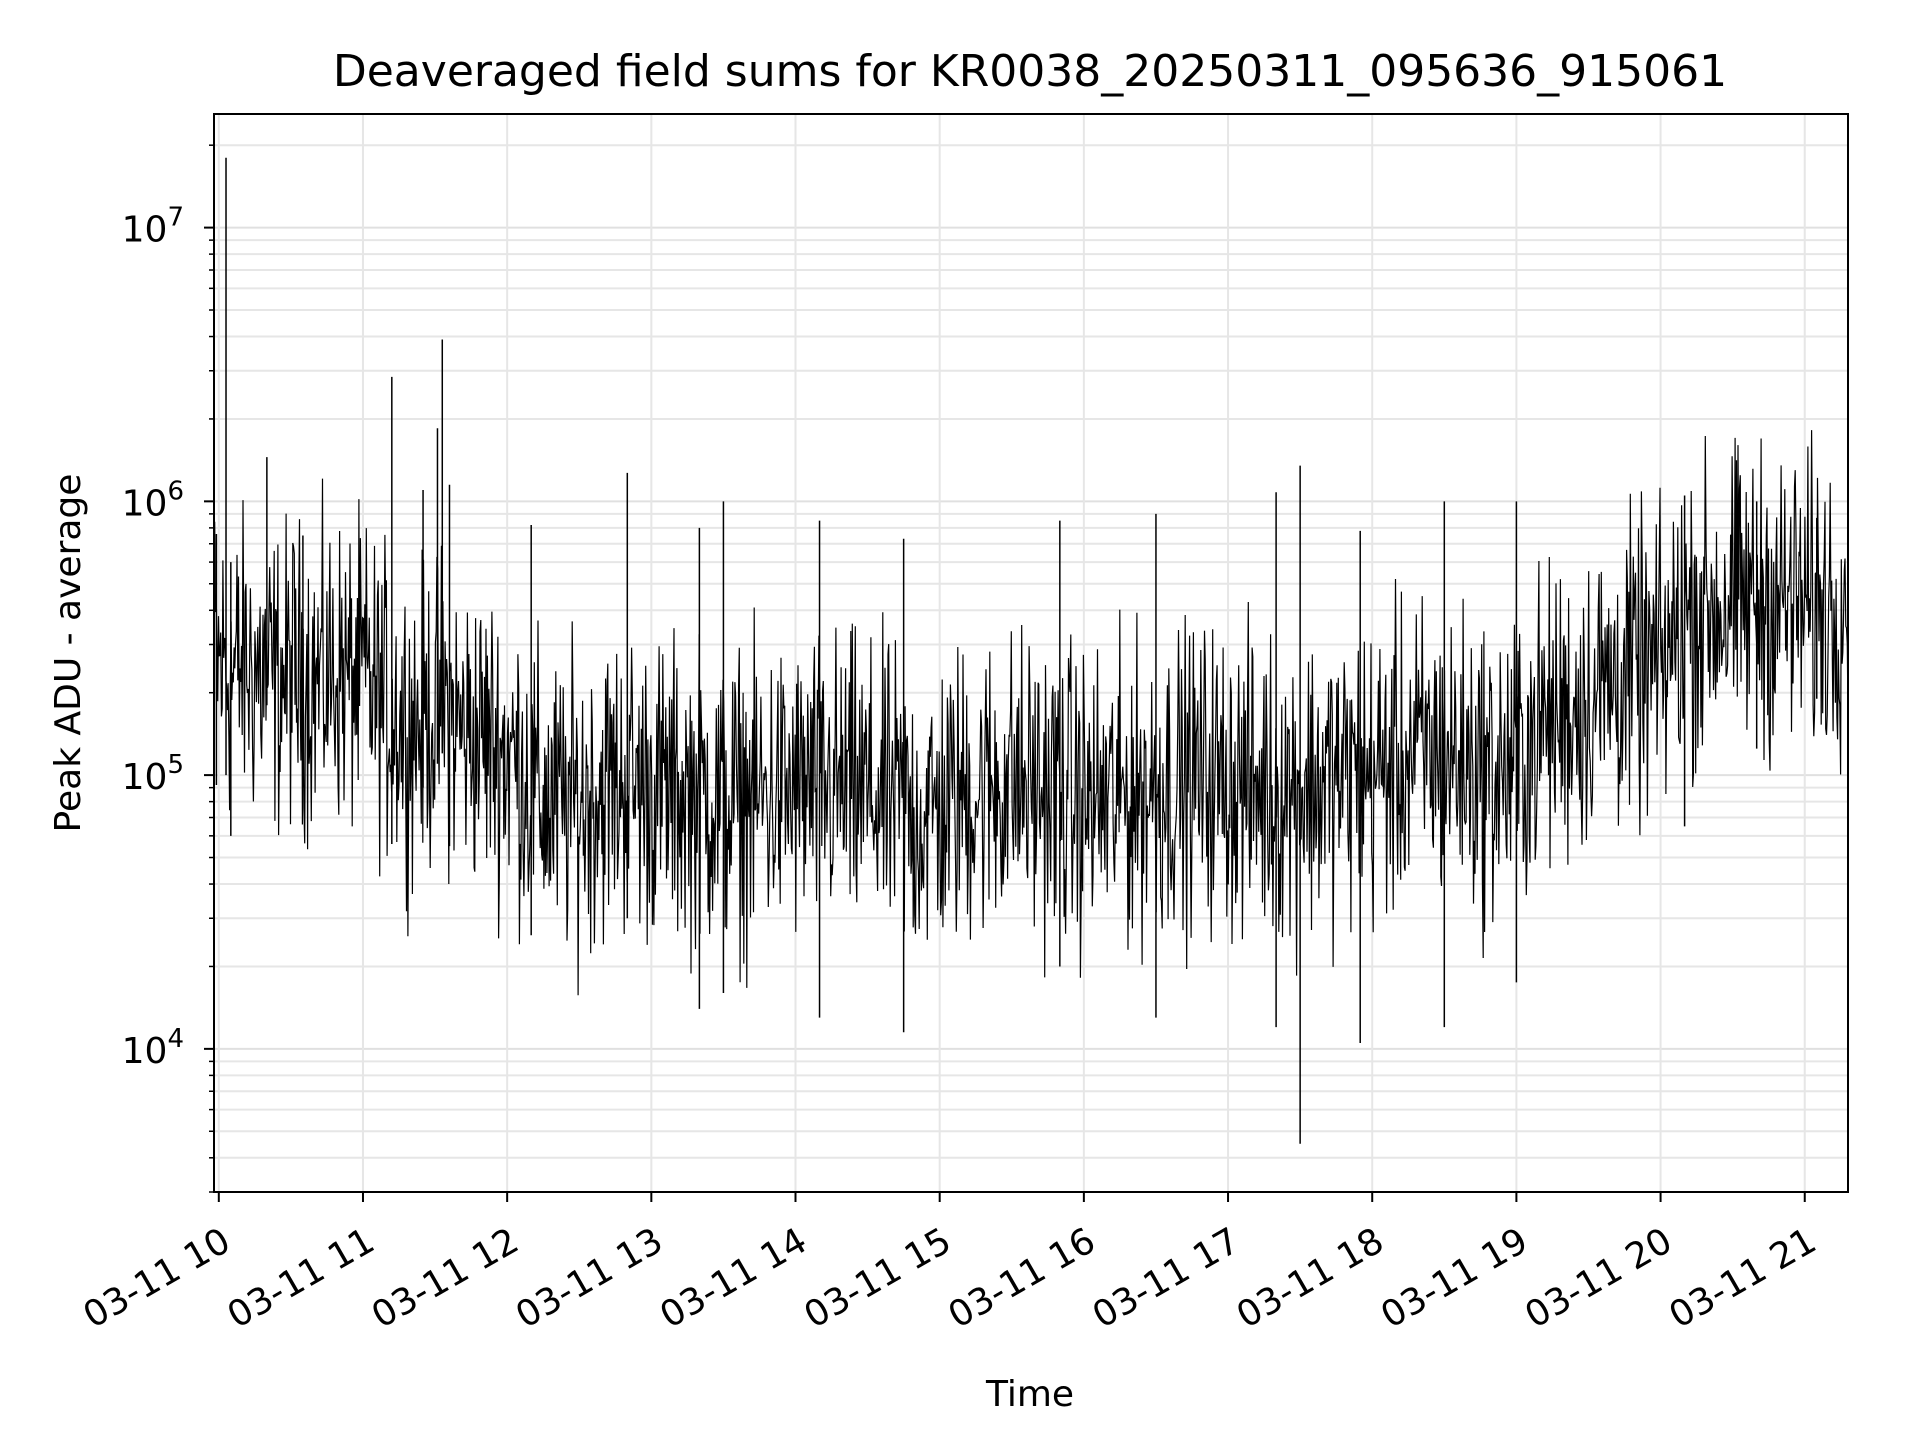  What do you see at coordinates (153, 774) in the screenshot?
I see `y-tick-label: 10⁵` at bounding box center [153, 774].